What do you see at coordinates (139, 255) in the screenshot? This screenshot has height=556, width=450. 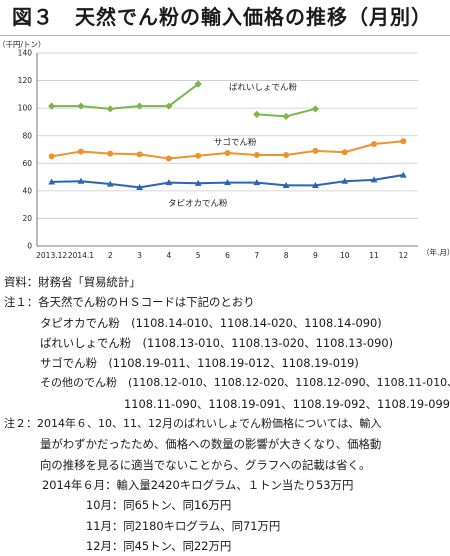 I see `x-tick-label: 3` at bounding box center [139, 255].